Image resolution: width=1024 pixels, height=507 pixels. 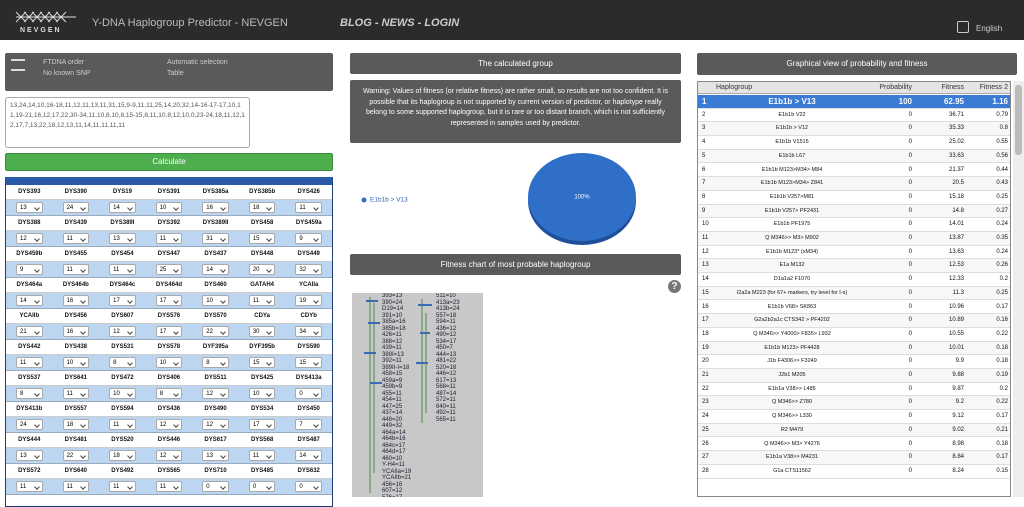 I want to click on column-header: Probability, so click(x=895, y=87).